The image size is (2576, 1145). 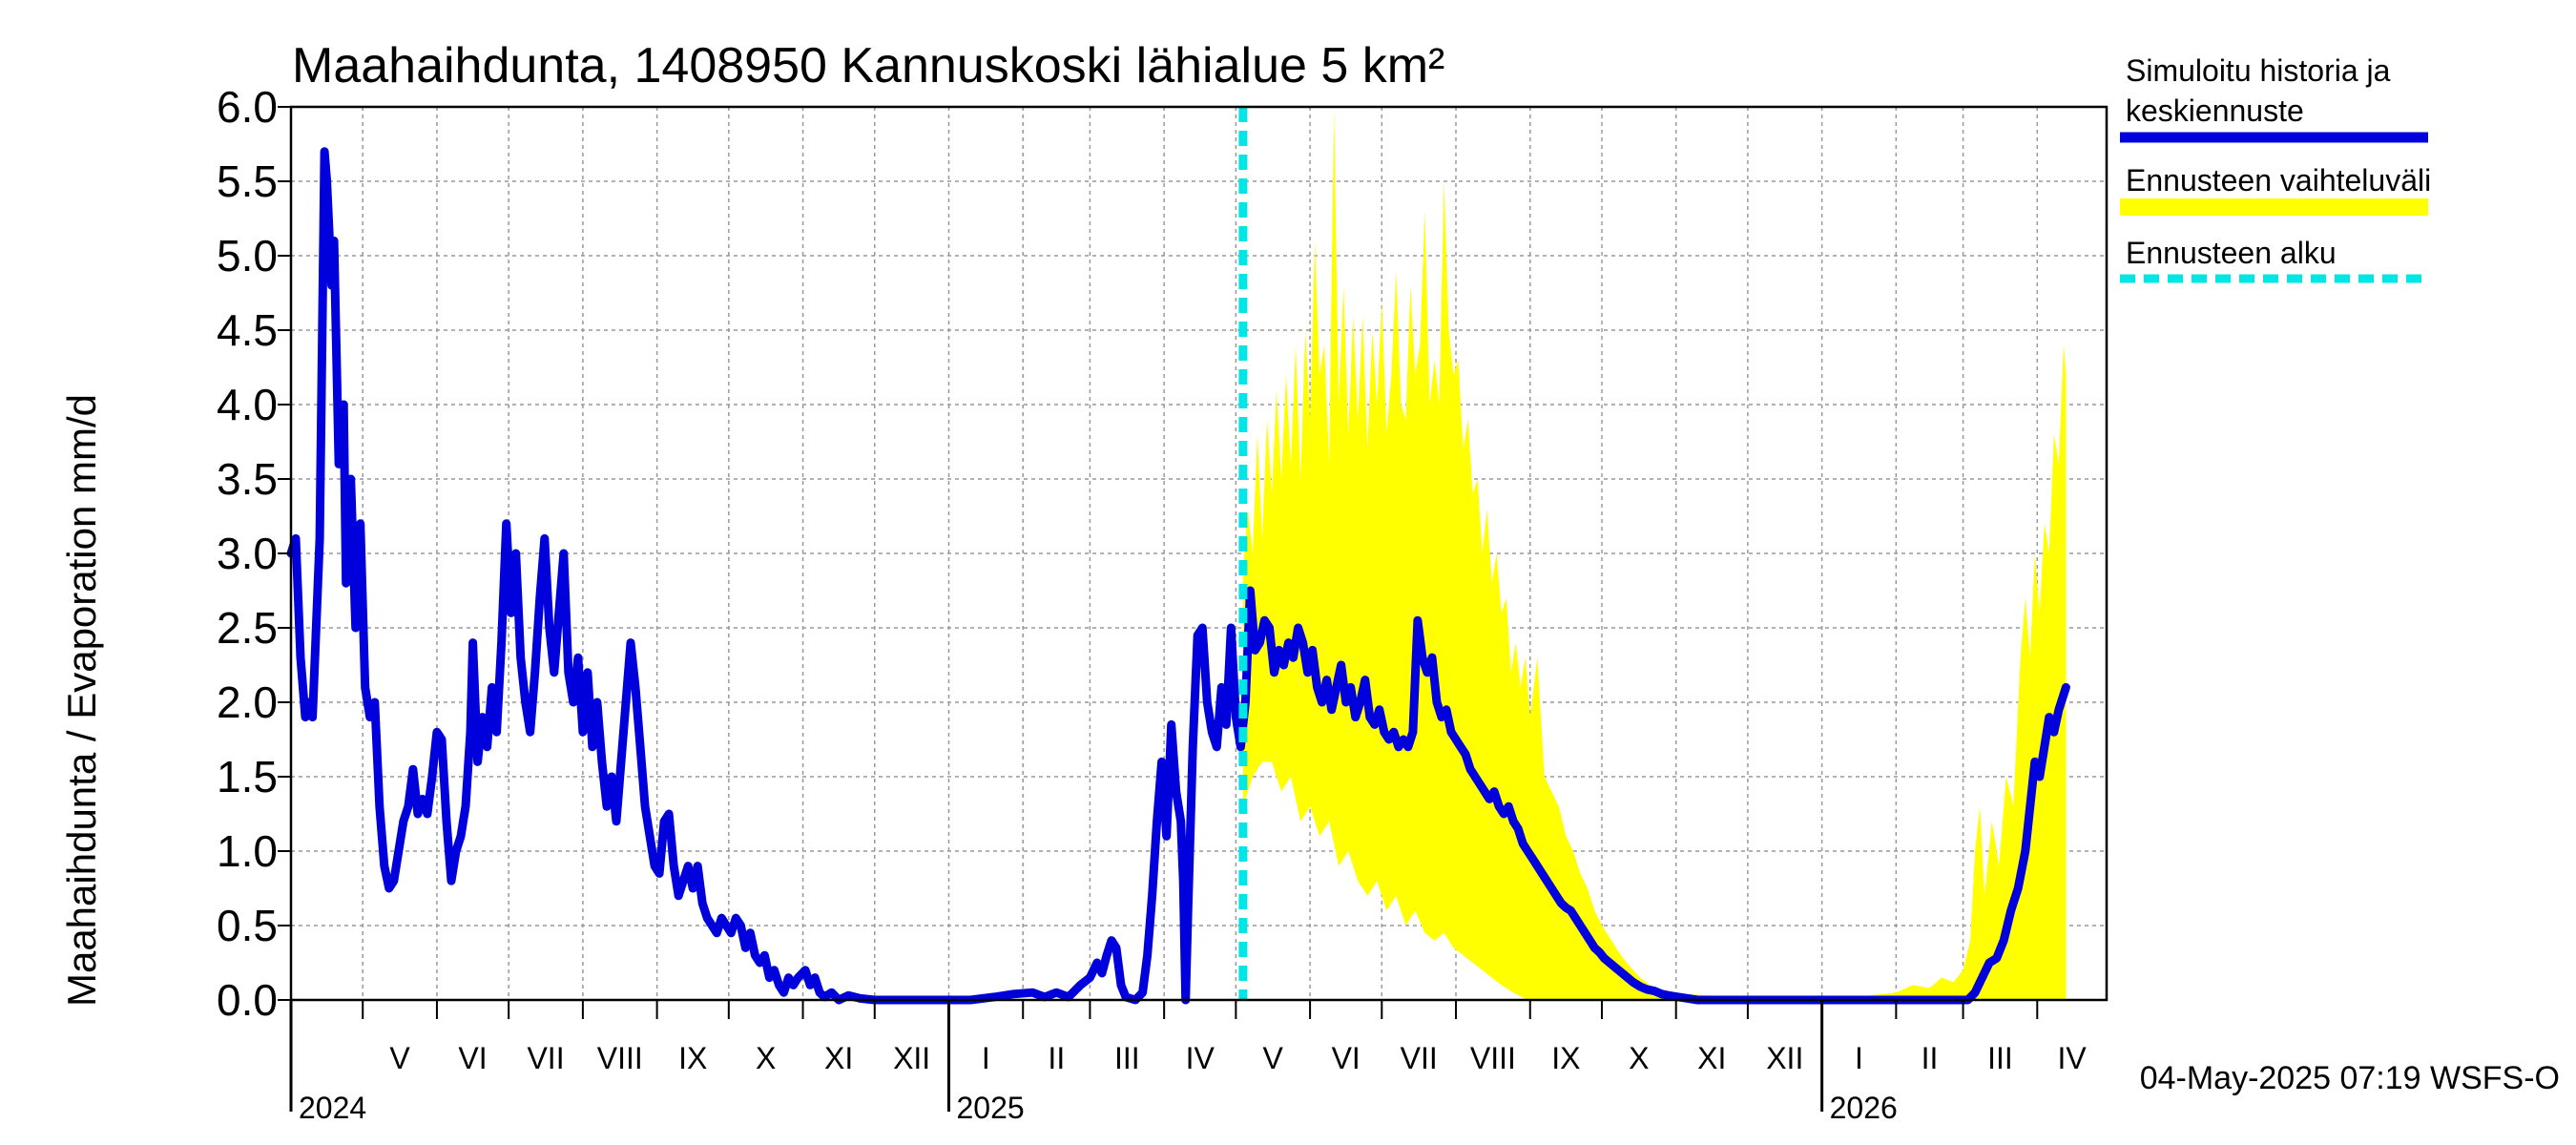 I want to click on y-tick-label: 4.5, so click(x=247, y=330).